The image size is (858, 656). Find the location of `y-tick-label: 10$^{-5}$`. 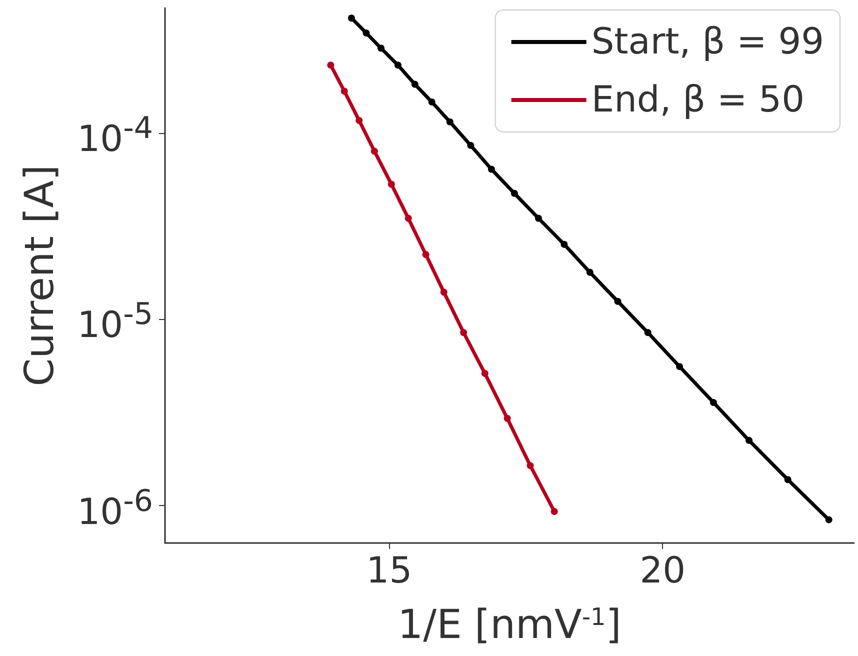

y-tick-label: 10$^{-5}$ is located at coordinates (115, 321).